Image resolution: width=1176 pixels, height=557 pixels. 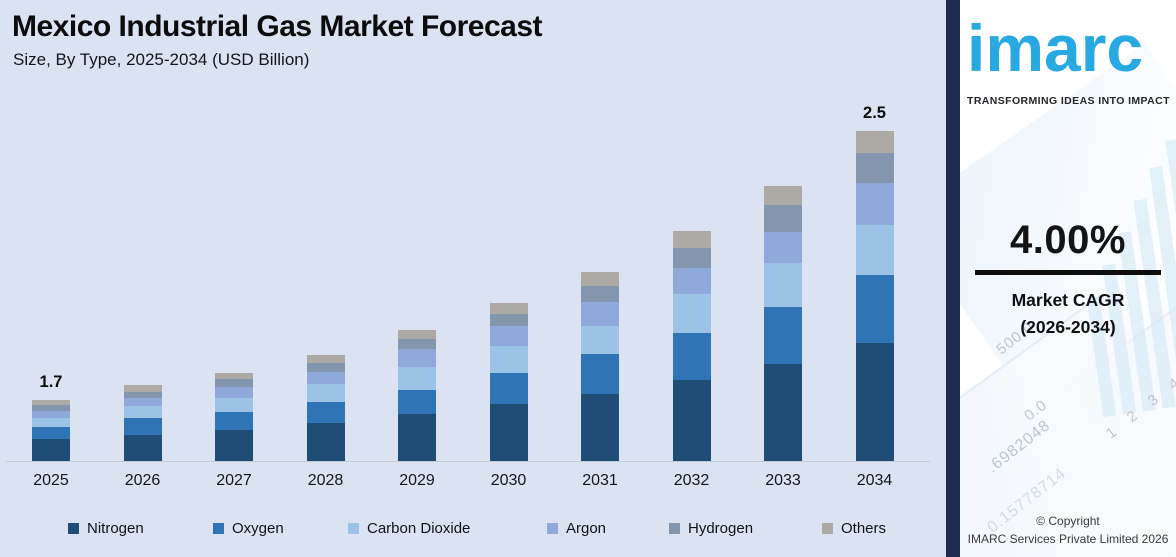 I want to click on bar-value-label-2025: 1.7, so click(x=51, y=382).